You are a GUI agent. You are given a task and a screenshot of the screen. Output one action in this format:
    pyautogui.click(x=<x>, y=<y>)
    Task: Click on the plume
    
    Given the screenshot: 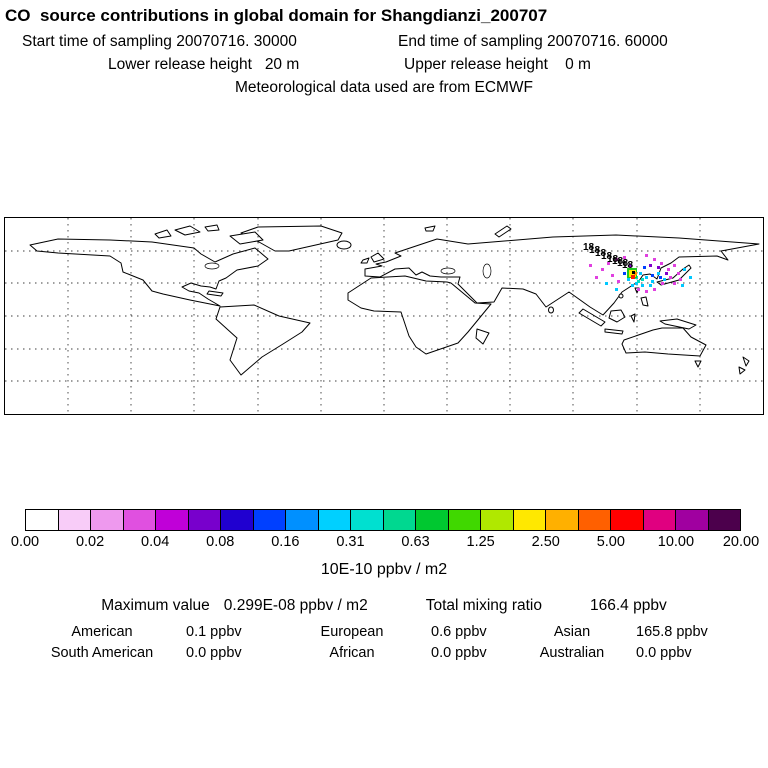 What is the action you would take?
    pyautogui.click(x=640, y=273)
    